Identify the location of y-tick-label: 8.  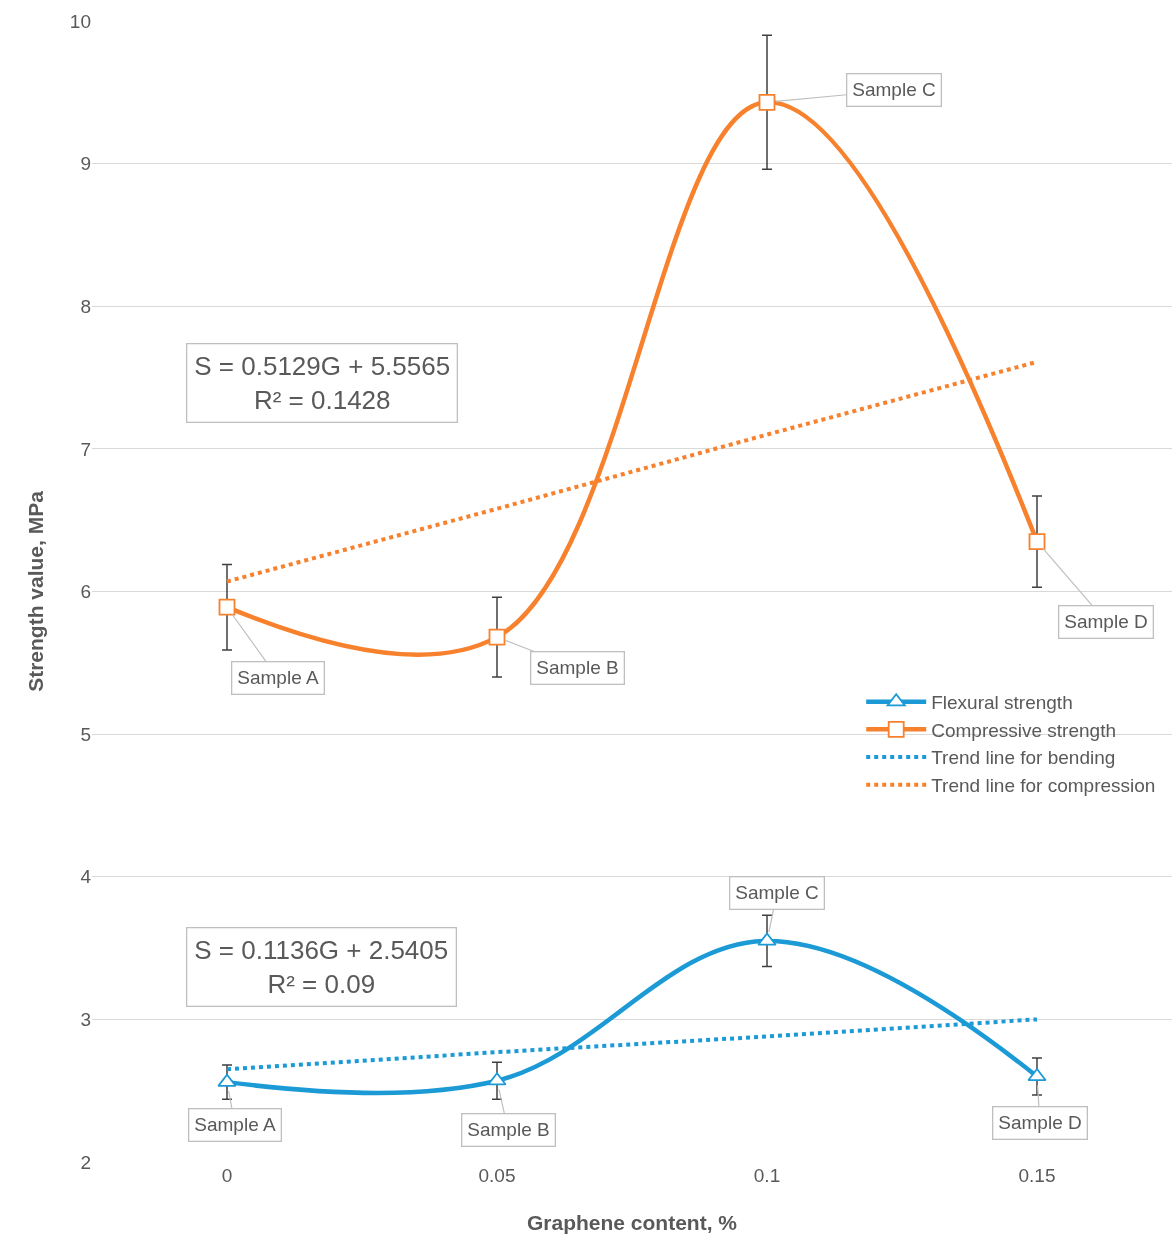
(85, 306).